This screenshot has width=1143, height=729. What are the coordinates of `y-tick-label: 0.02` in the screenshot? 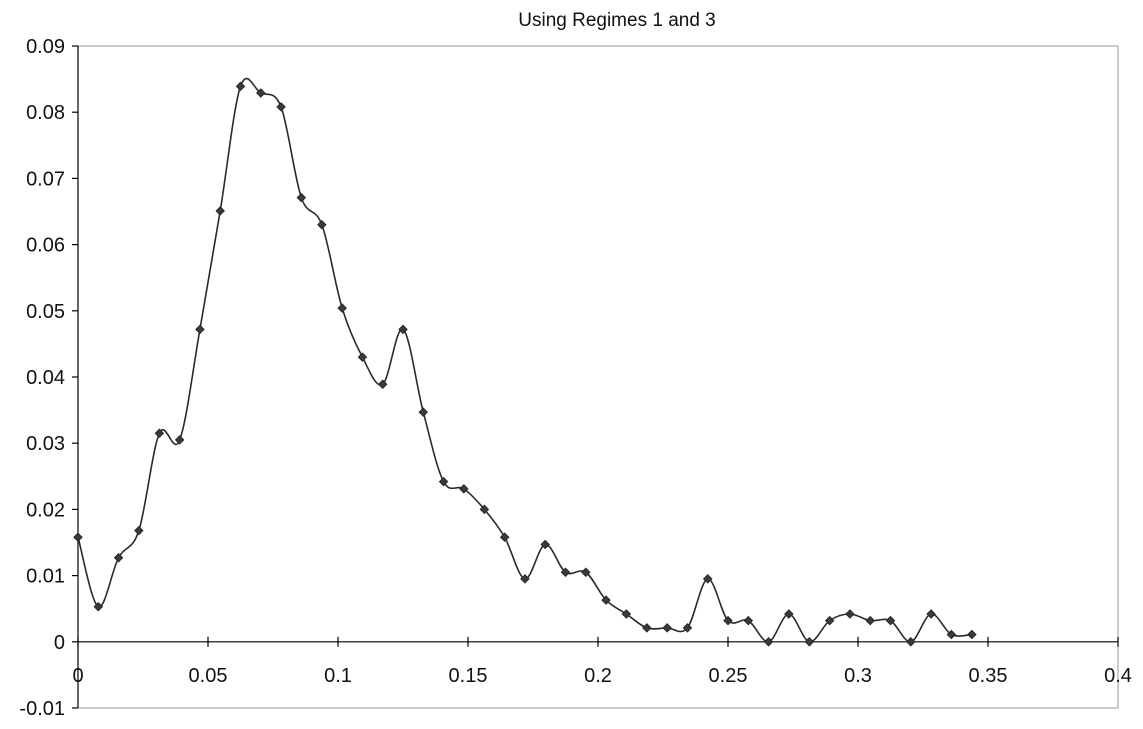 It's located at (45, 510).